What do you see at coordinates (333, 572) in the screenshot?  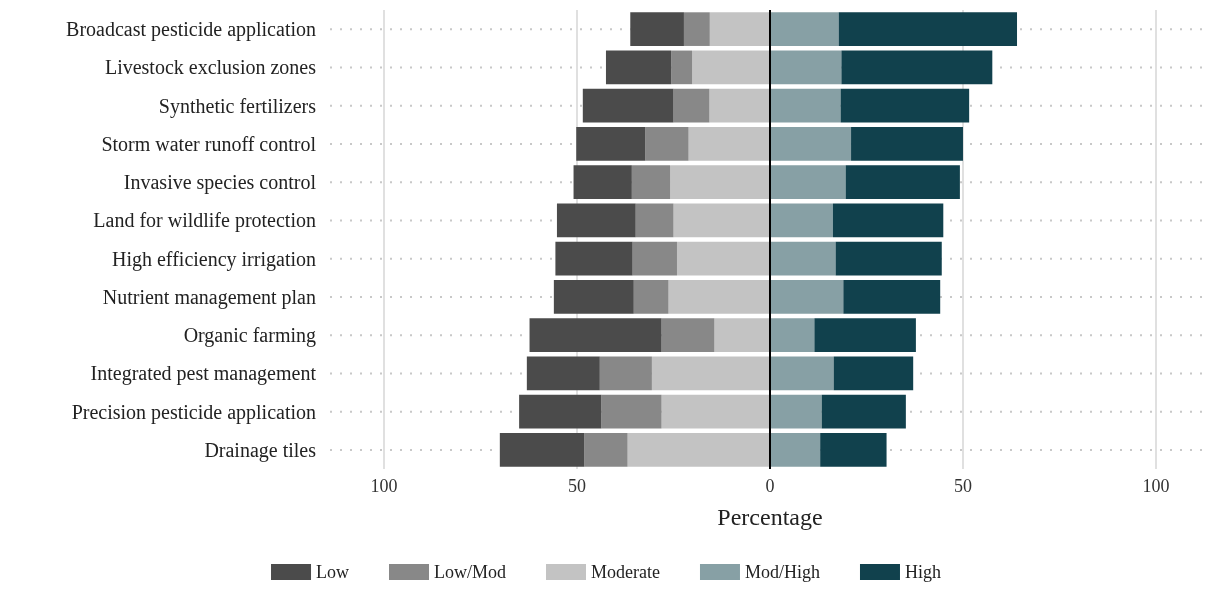 I see `legend-label: Low` at bounding box center [333, 572].